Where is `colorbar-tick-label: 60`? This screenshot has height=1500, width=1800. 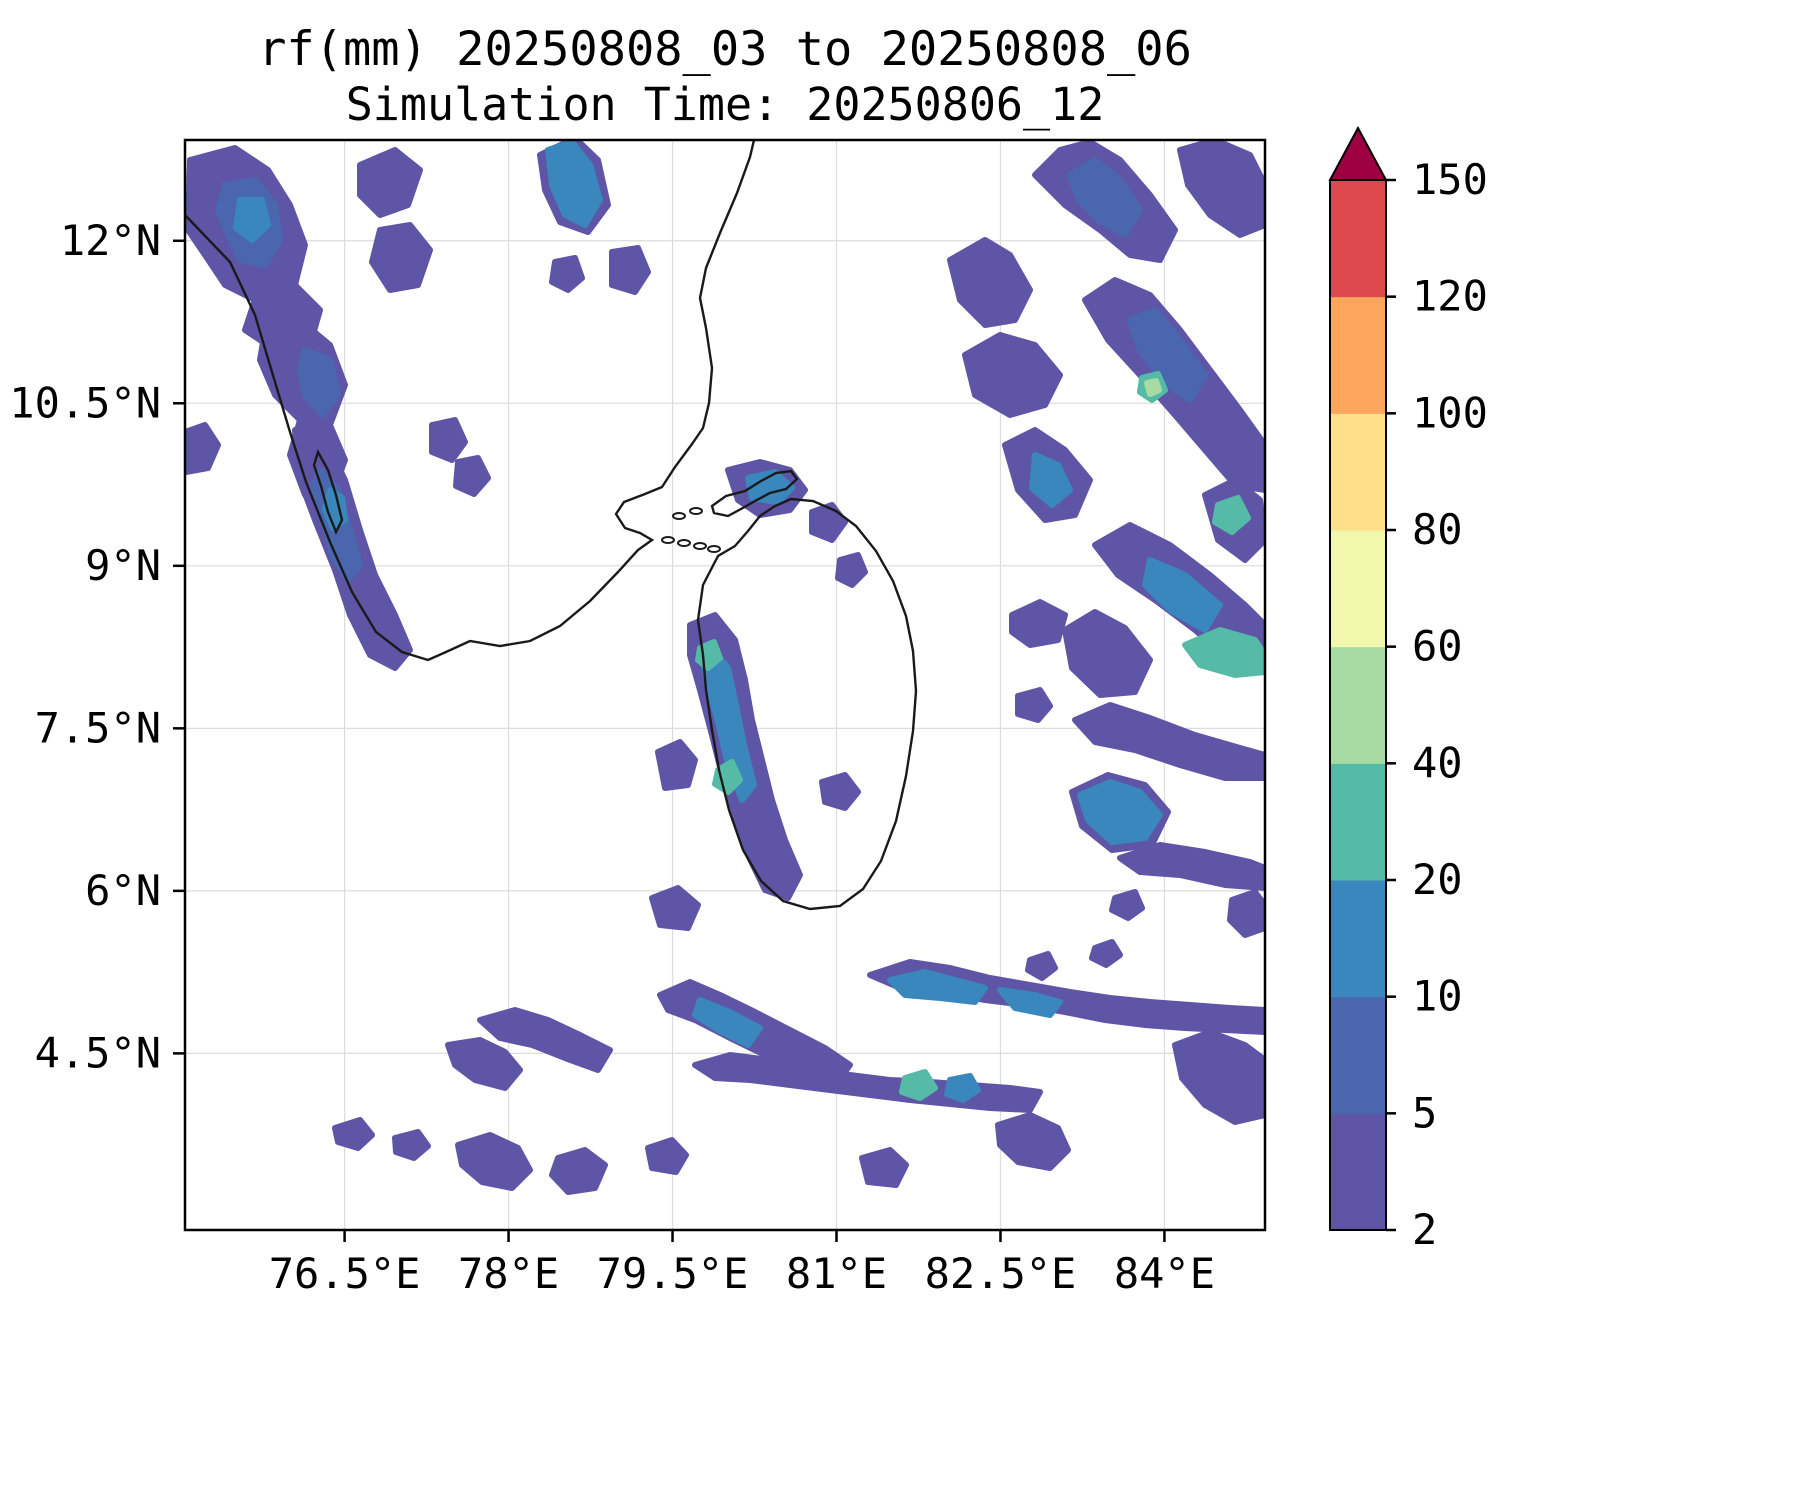
colorbar-tick-label: 60 is located at coordinates (1437, 646).